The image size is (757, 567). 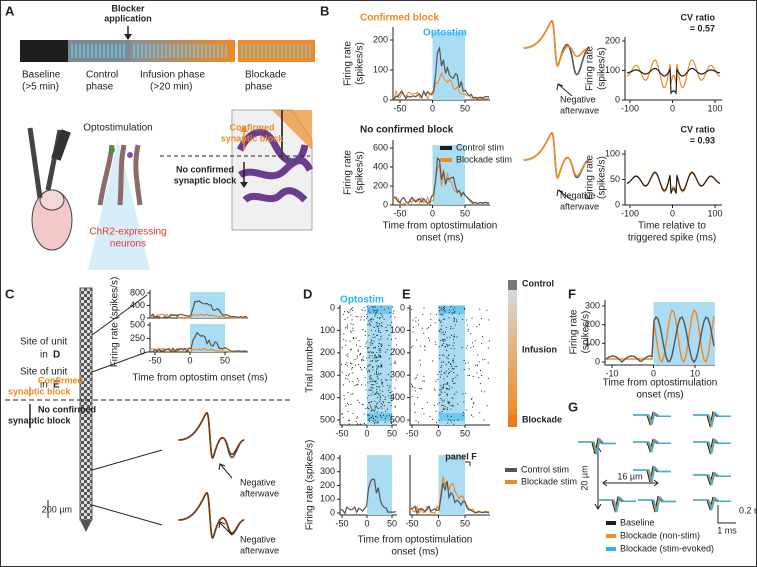 What do you see at coordinates (380, 147) in the screenshot?
I see `label: 600` at bounding box center [380, 147].